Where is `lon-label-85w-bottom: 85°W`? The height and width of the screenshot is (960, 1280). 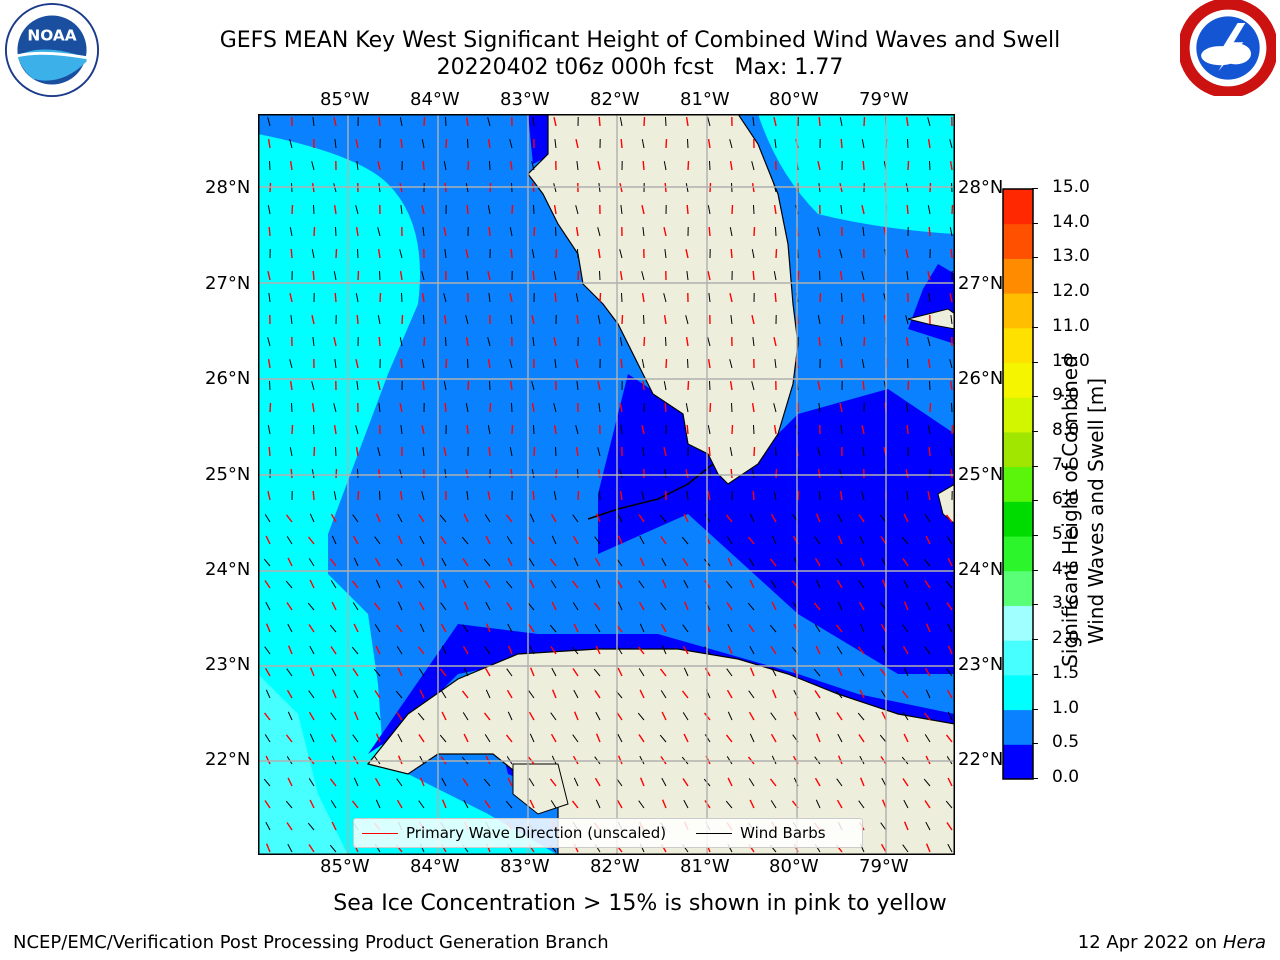 lon-label-85w-bottom: 85°W is located at coordinates (345, 866).